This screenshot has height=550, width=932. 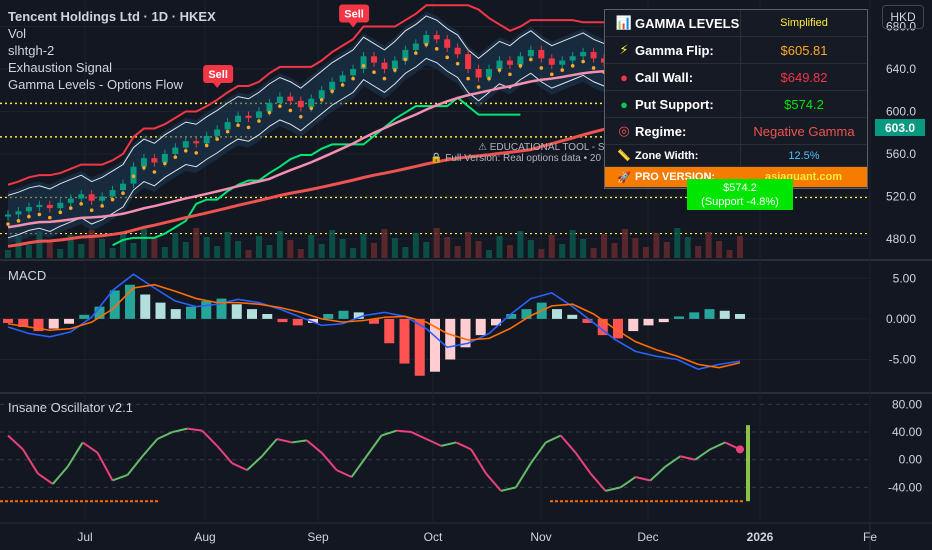 I want to click on price-axis-label: 680.0, so click(x=901, y=27).